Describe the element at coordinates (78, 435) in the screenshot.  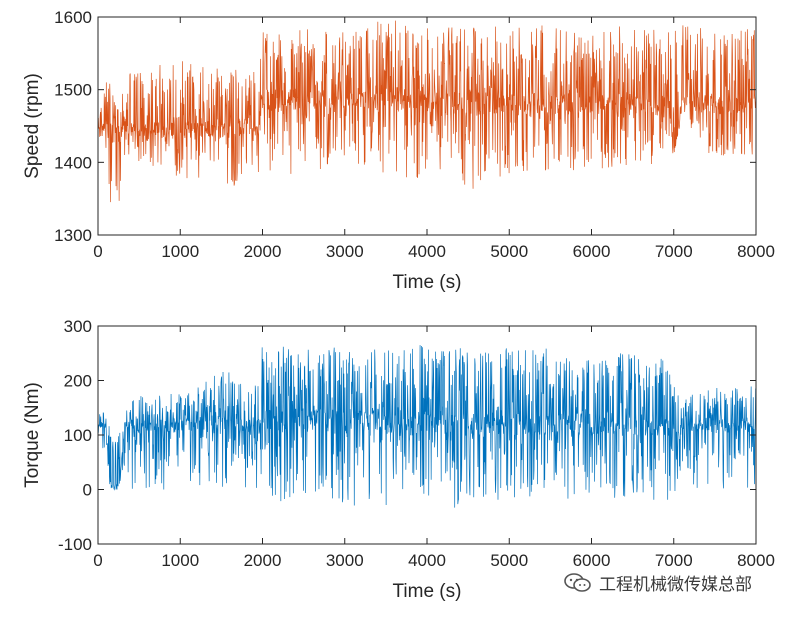
I see `y-tick-label: 100` at that location.